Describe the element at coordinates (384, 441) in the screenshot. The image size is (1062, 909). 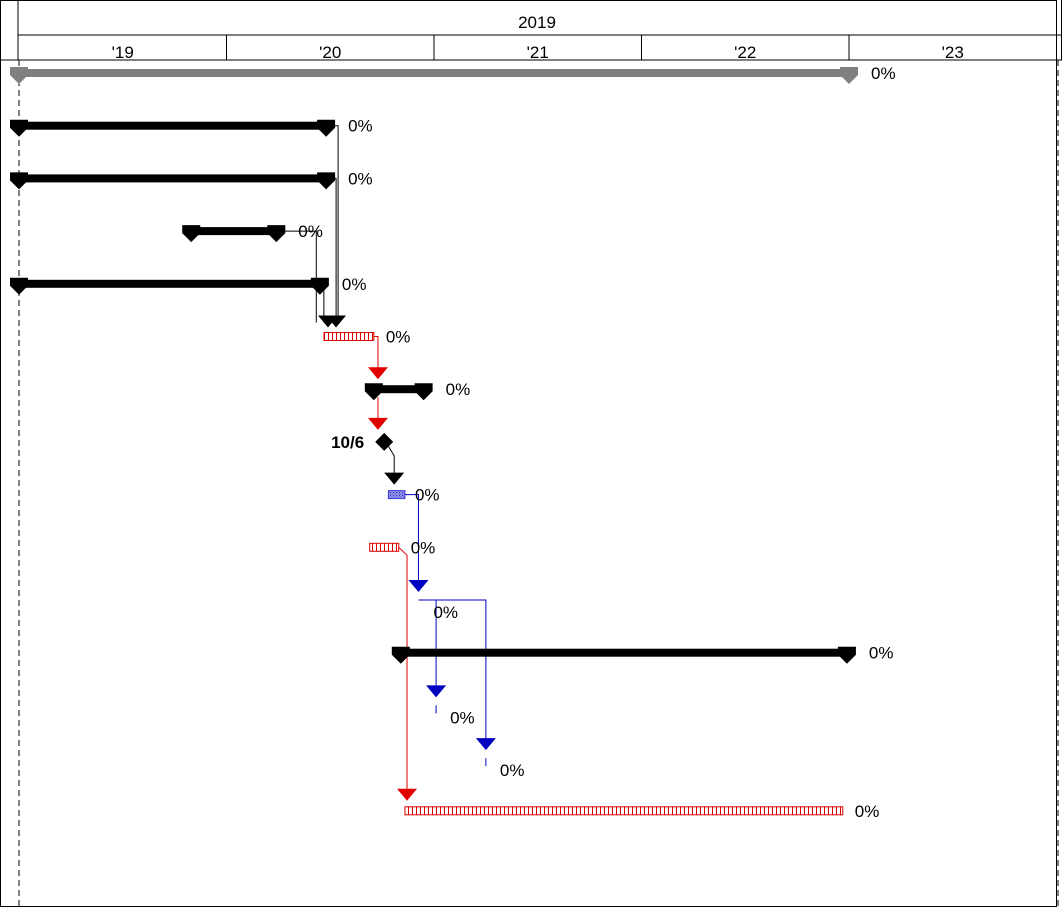
I see `milestone-diamond` at that location.